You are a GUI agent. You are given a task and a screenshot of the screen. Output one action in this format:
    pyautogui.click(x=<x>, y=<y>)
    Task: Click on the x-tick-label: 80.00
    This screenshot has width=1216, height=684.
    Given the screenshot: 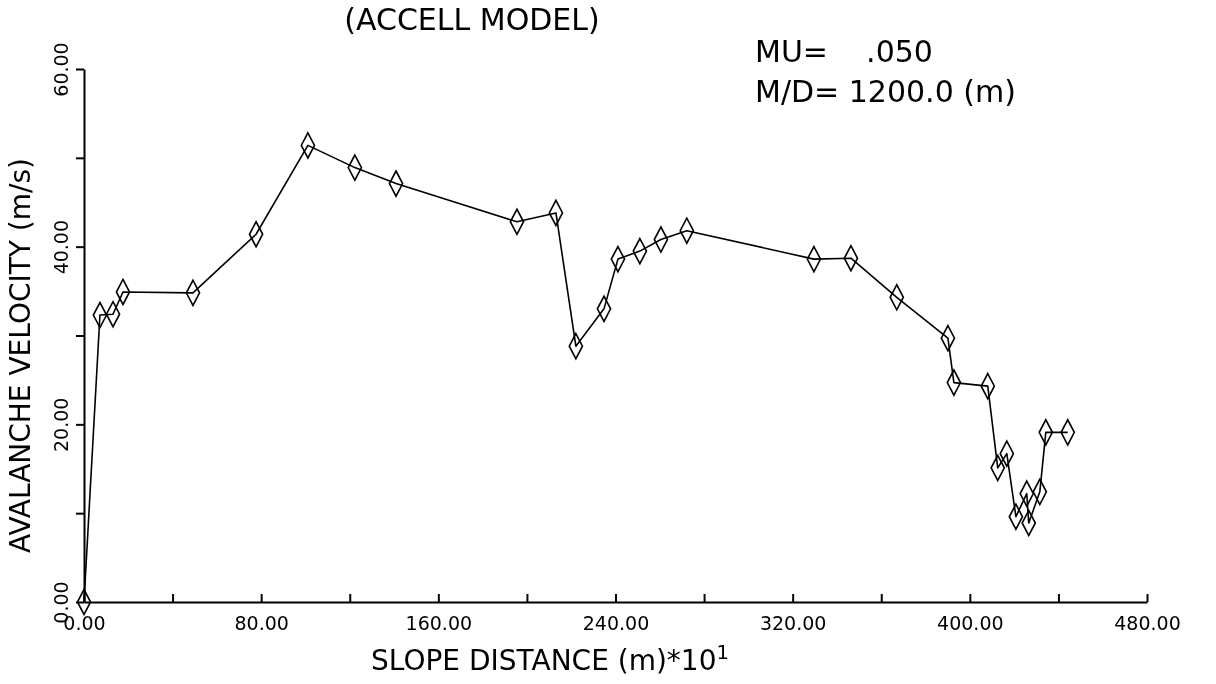 What is the action you would take?
    pyautogui.click(x=261, y=622)
    